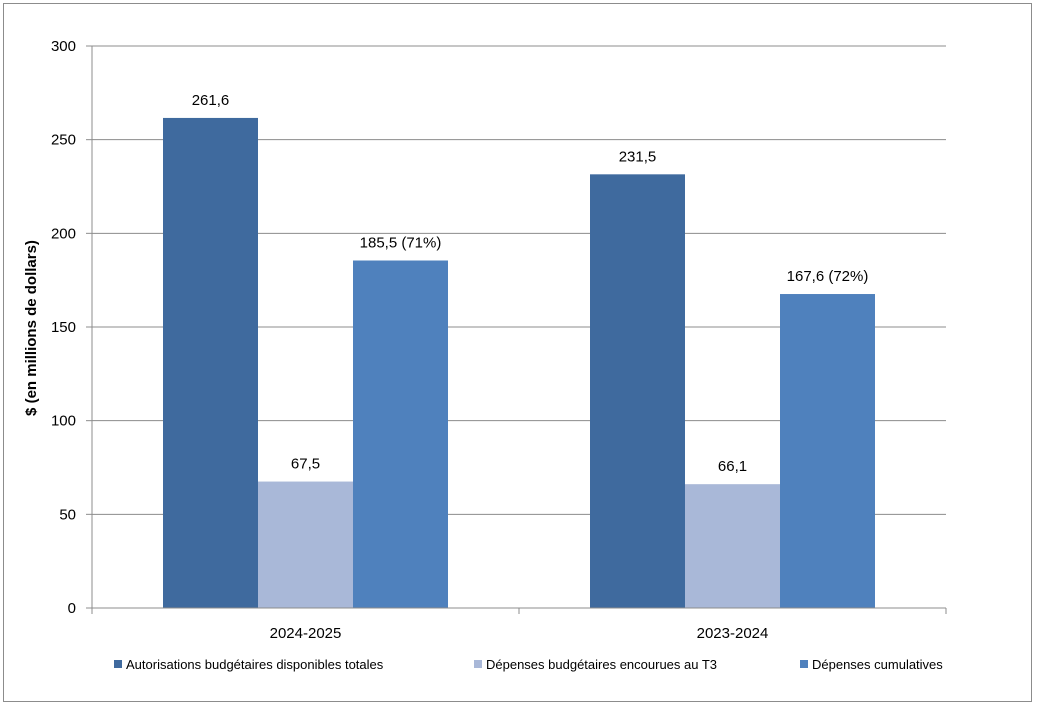 Image resolution: width=1037 pixels, height=707 pixels. What do you see at coordinates (63, 46) in the screenshot?
I see `y-tick-label: 300` at bounding box center [63, 46].